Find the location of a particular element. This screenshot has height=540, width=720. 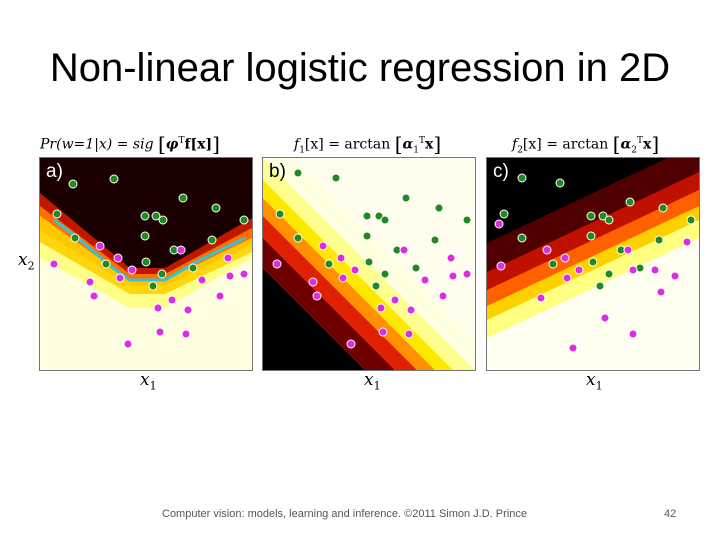

panel-a-heatmap is located at coordinates (146, 264).